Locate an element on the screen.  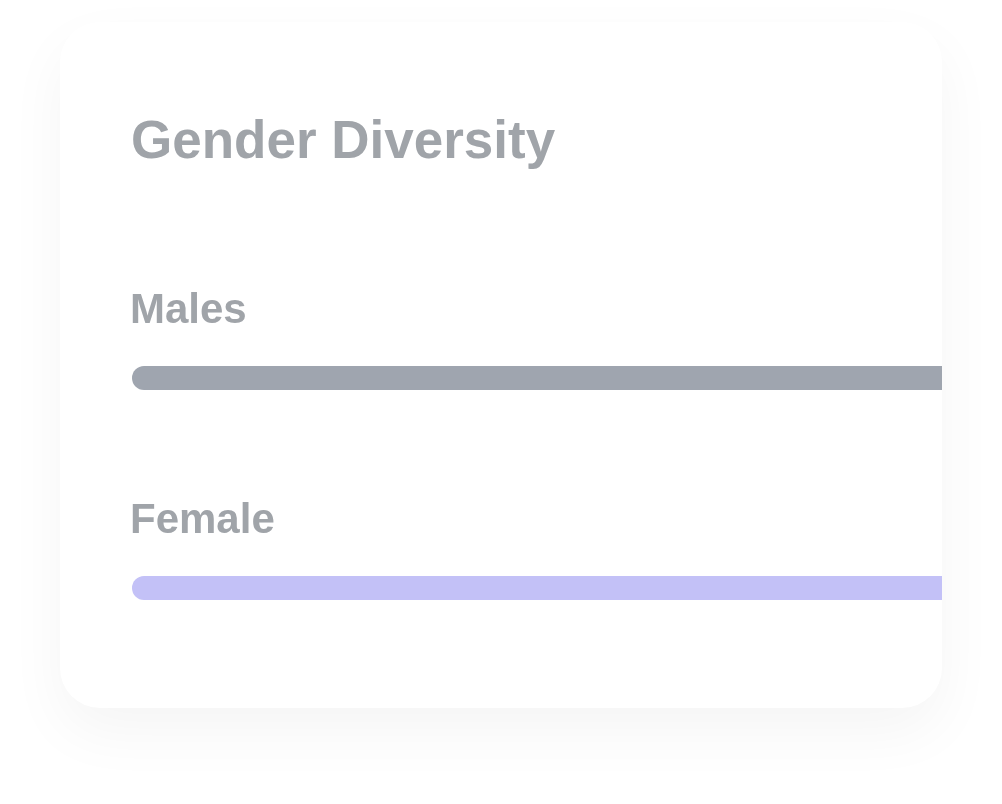
y-tick-label: Males is located at coordinates (188, 308).